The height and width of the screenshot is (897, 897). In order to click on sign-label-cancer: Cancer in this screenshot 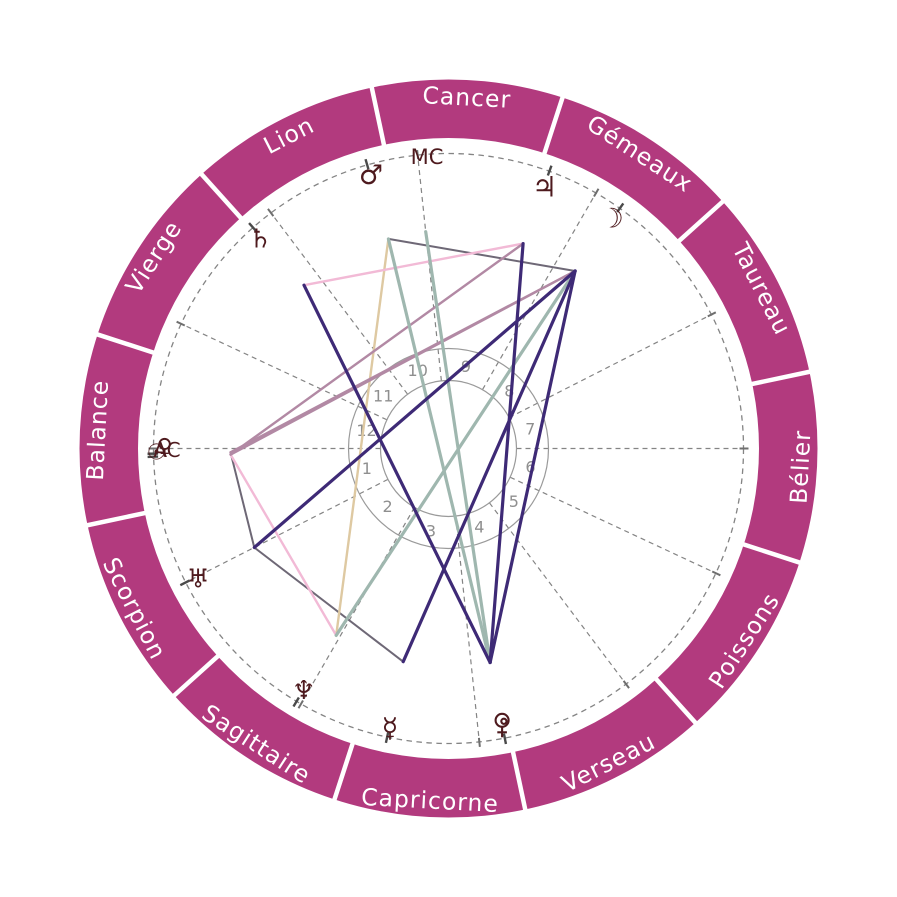, I will do `click(467, 97)`.